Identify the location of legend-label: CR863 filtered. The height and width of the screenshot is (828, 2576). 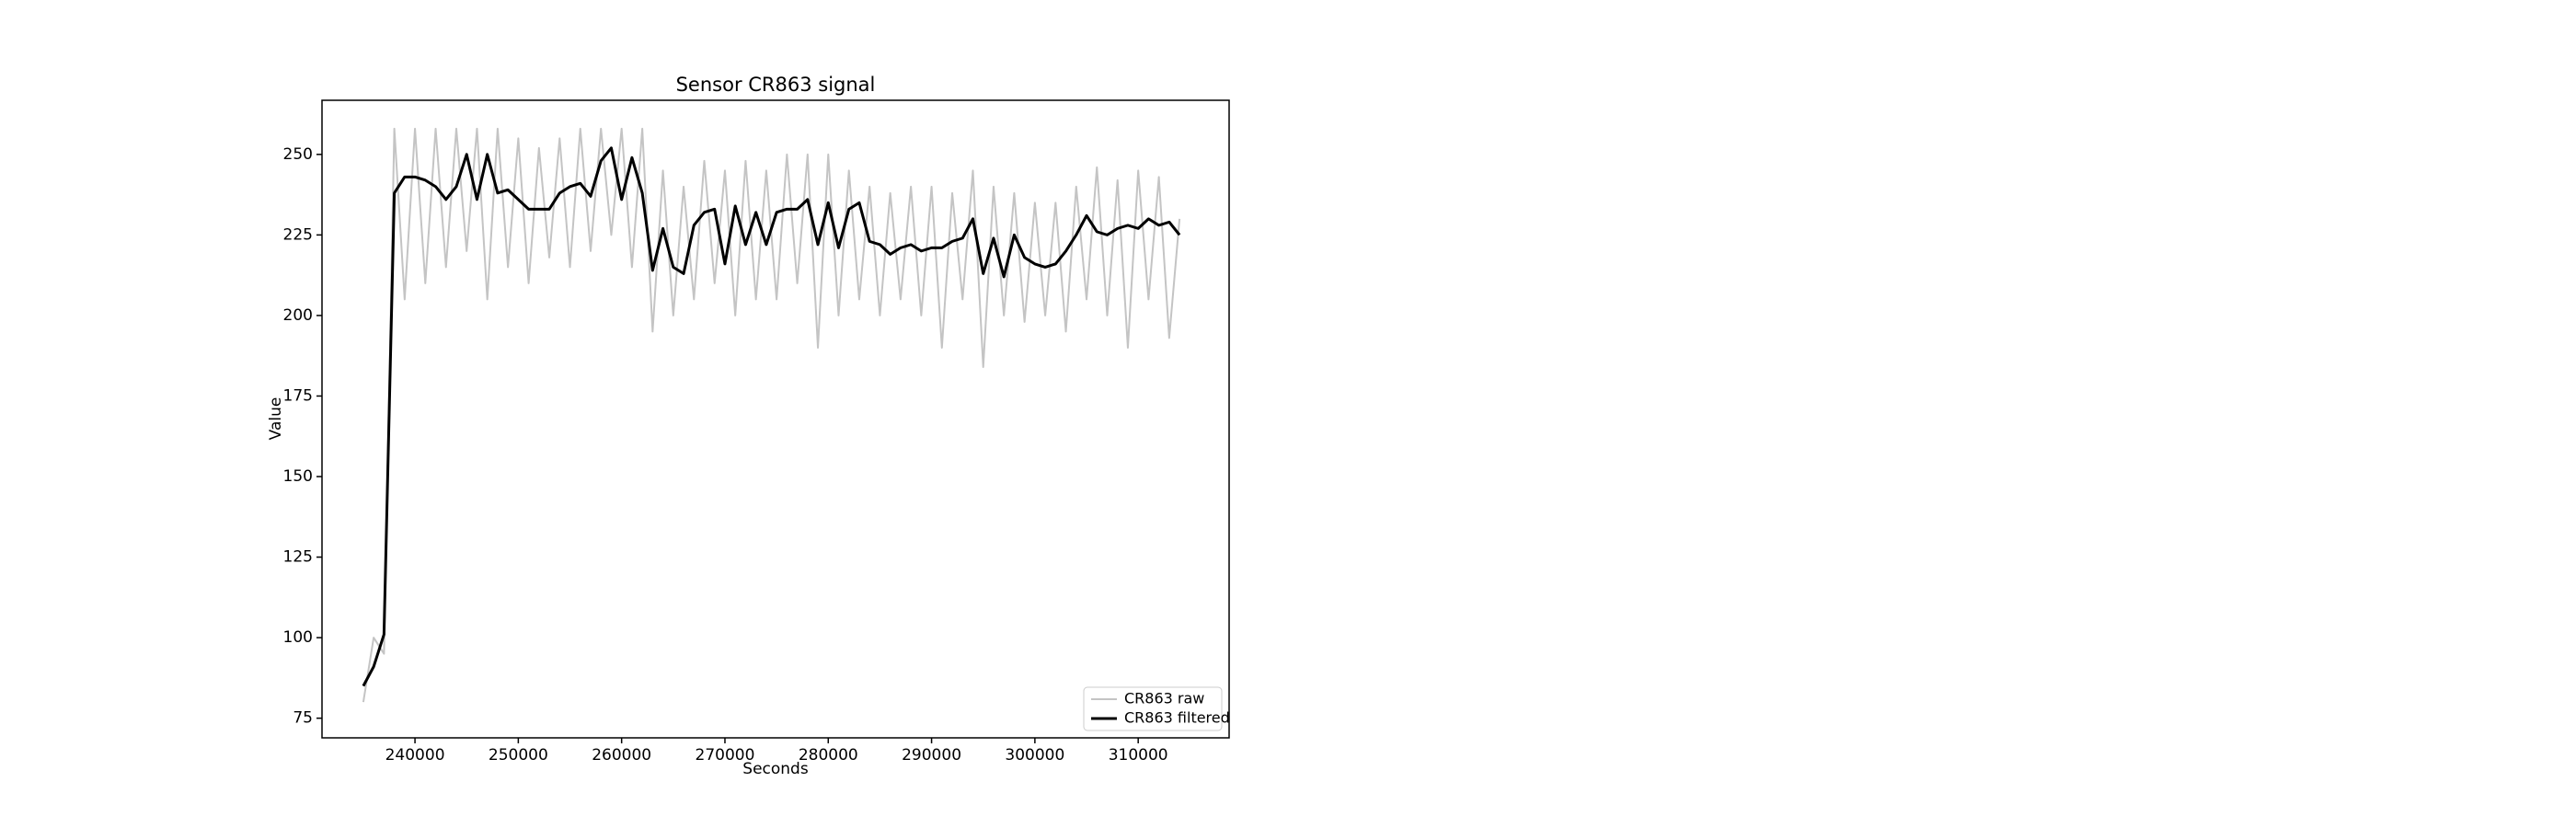
(1177, 718).